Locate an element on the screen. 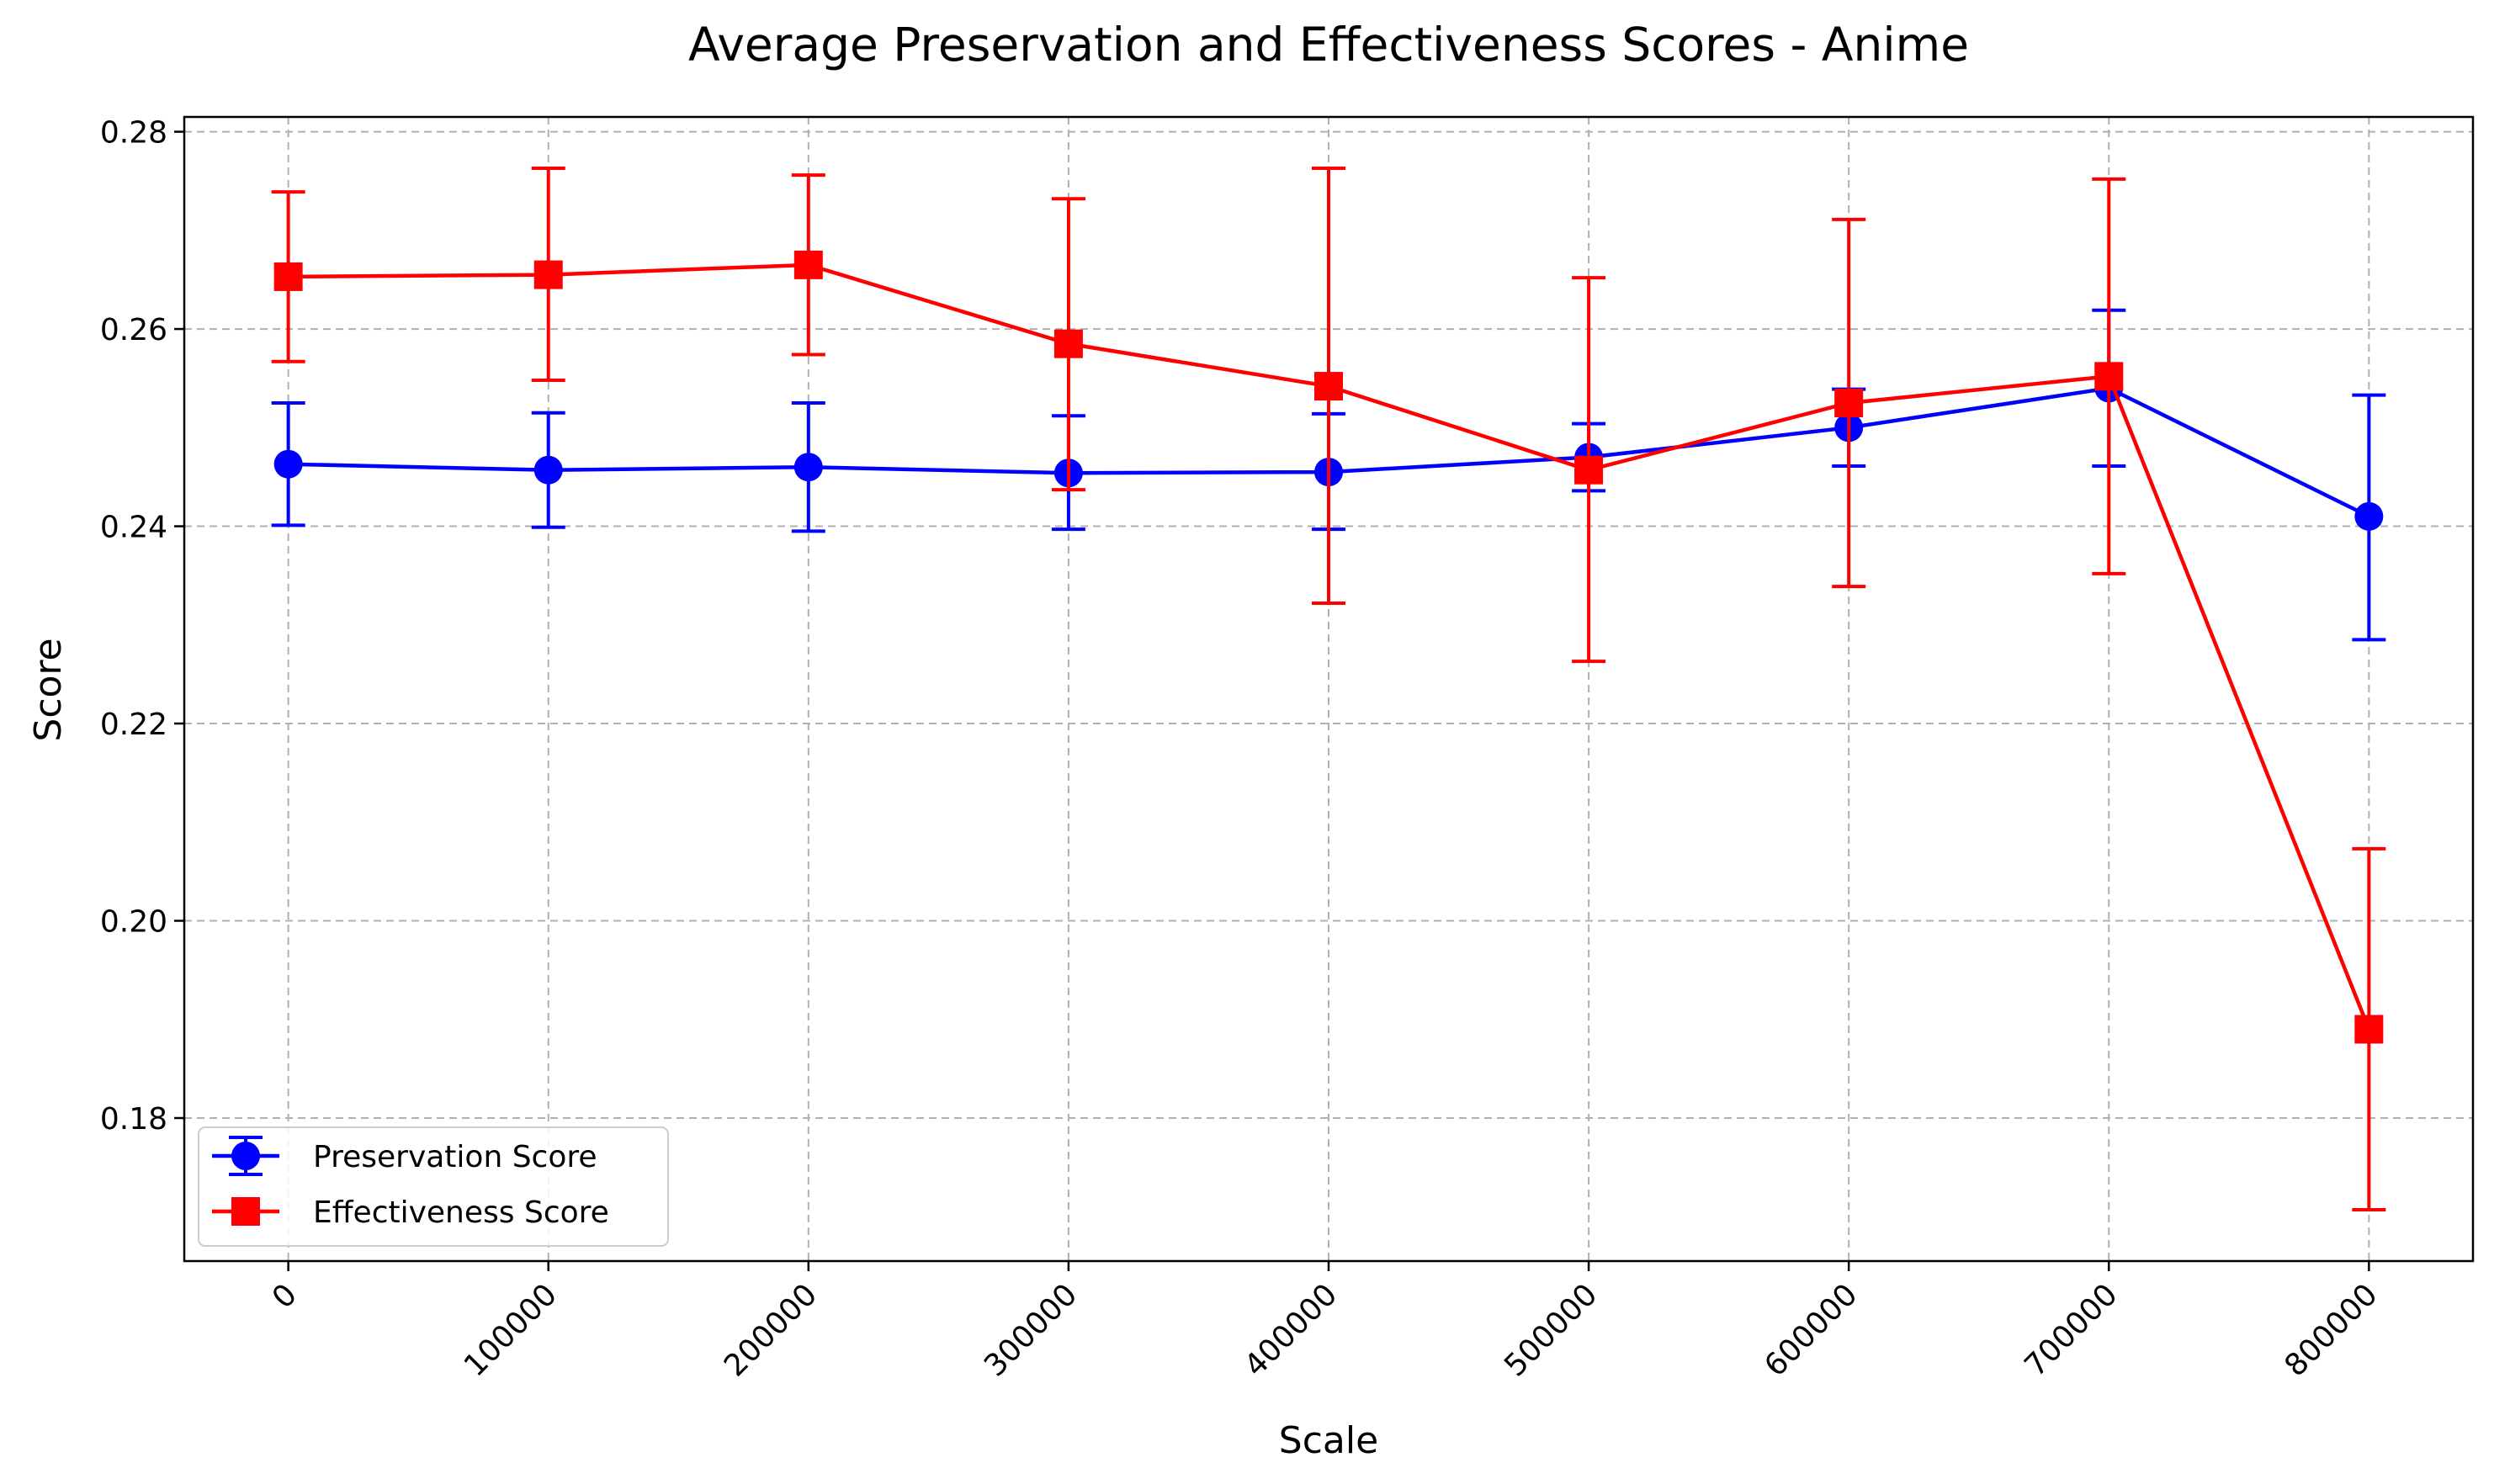 The width and height of the screenshot is (2494, 1484). y-tick-label: 0.20 is located at coordinates (134, 922).